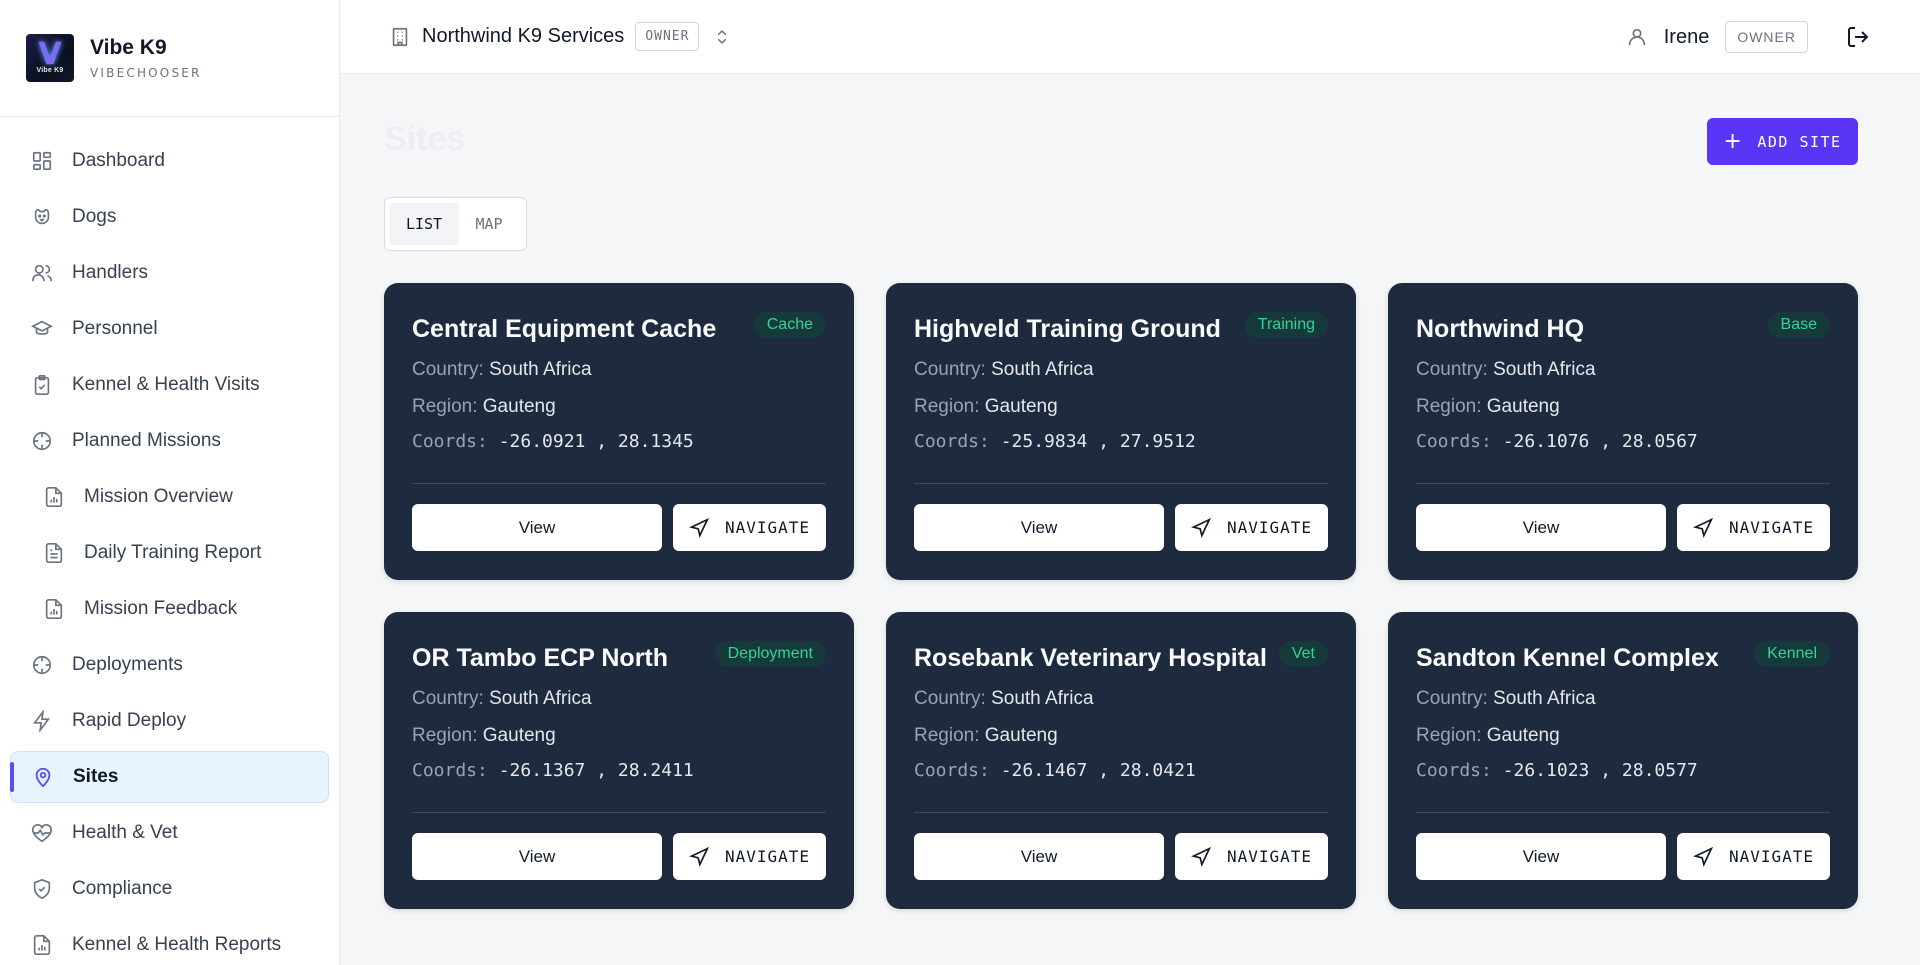 Image resolution: width=1920 pixels, height=965 pixels. I want to click on sidebar-item-compliance: Compliance, so click(169, 889).